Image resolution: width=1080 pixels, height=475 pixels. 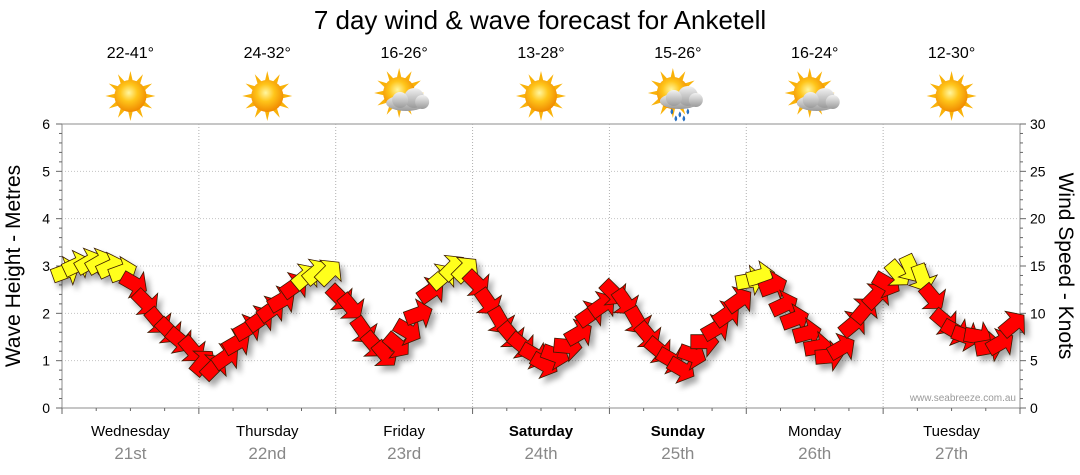 What do you see at coordinates (267, 453) in the screenshot?
I see `day-date-label: 22nd` at bounding box center [267, 453].